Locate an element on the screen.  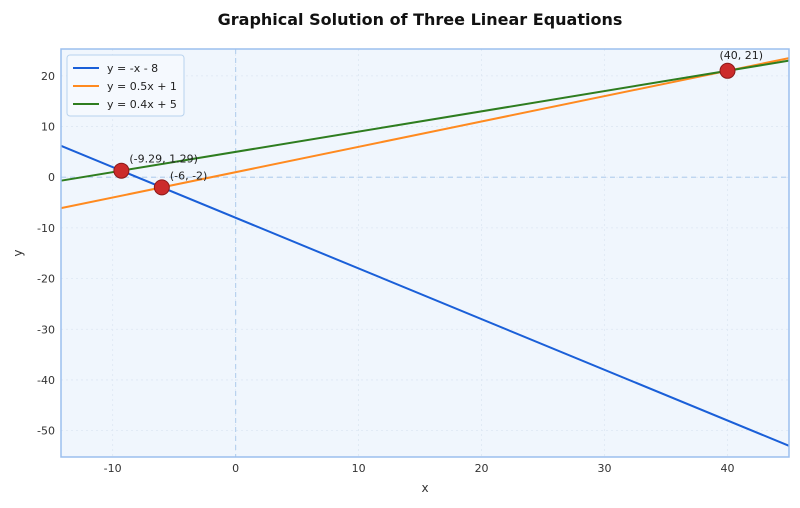
legend-label: y = 0.5x + 1 is located at coordinates (142, 86).